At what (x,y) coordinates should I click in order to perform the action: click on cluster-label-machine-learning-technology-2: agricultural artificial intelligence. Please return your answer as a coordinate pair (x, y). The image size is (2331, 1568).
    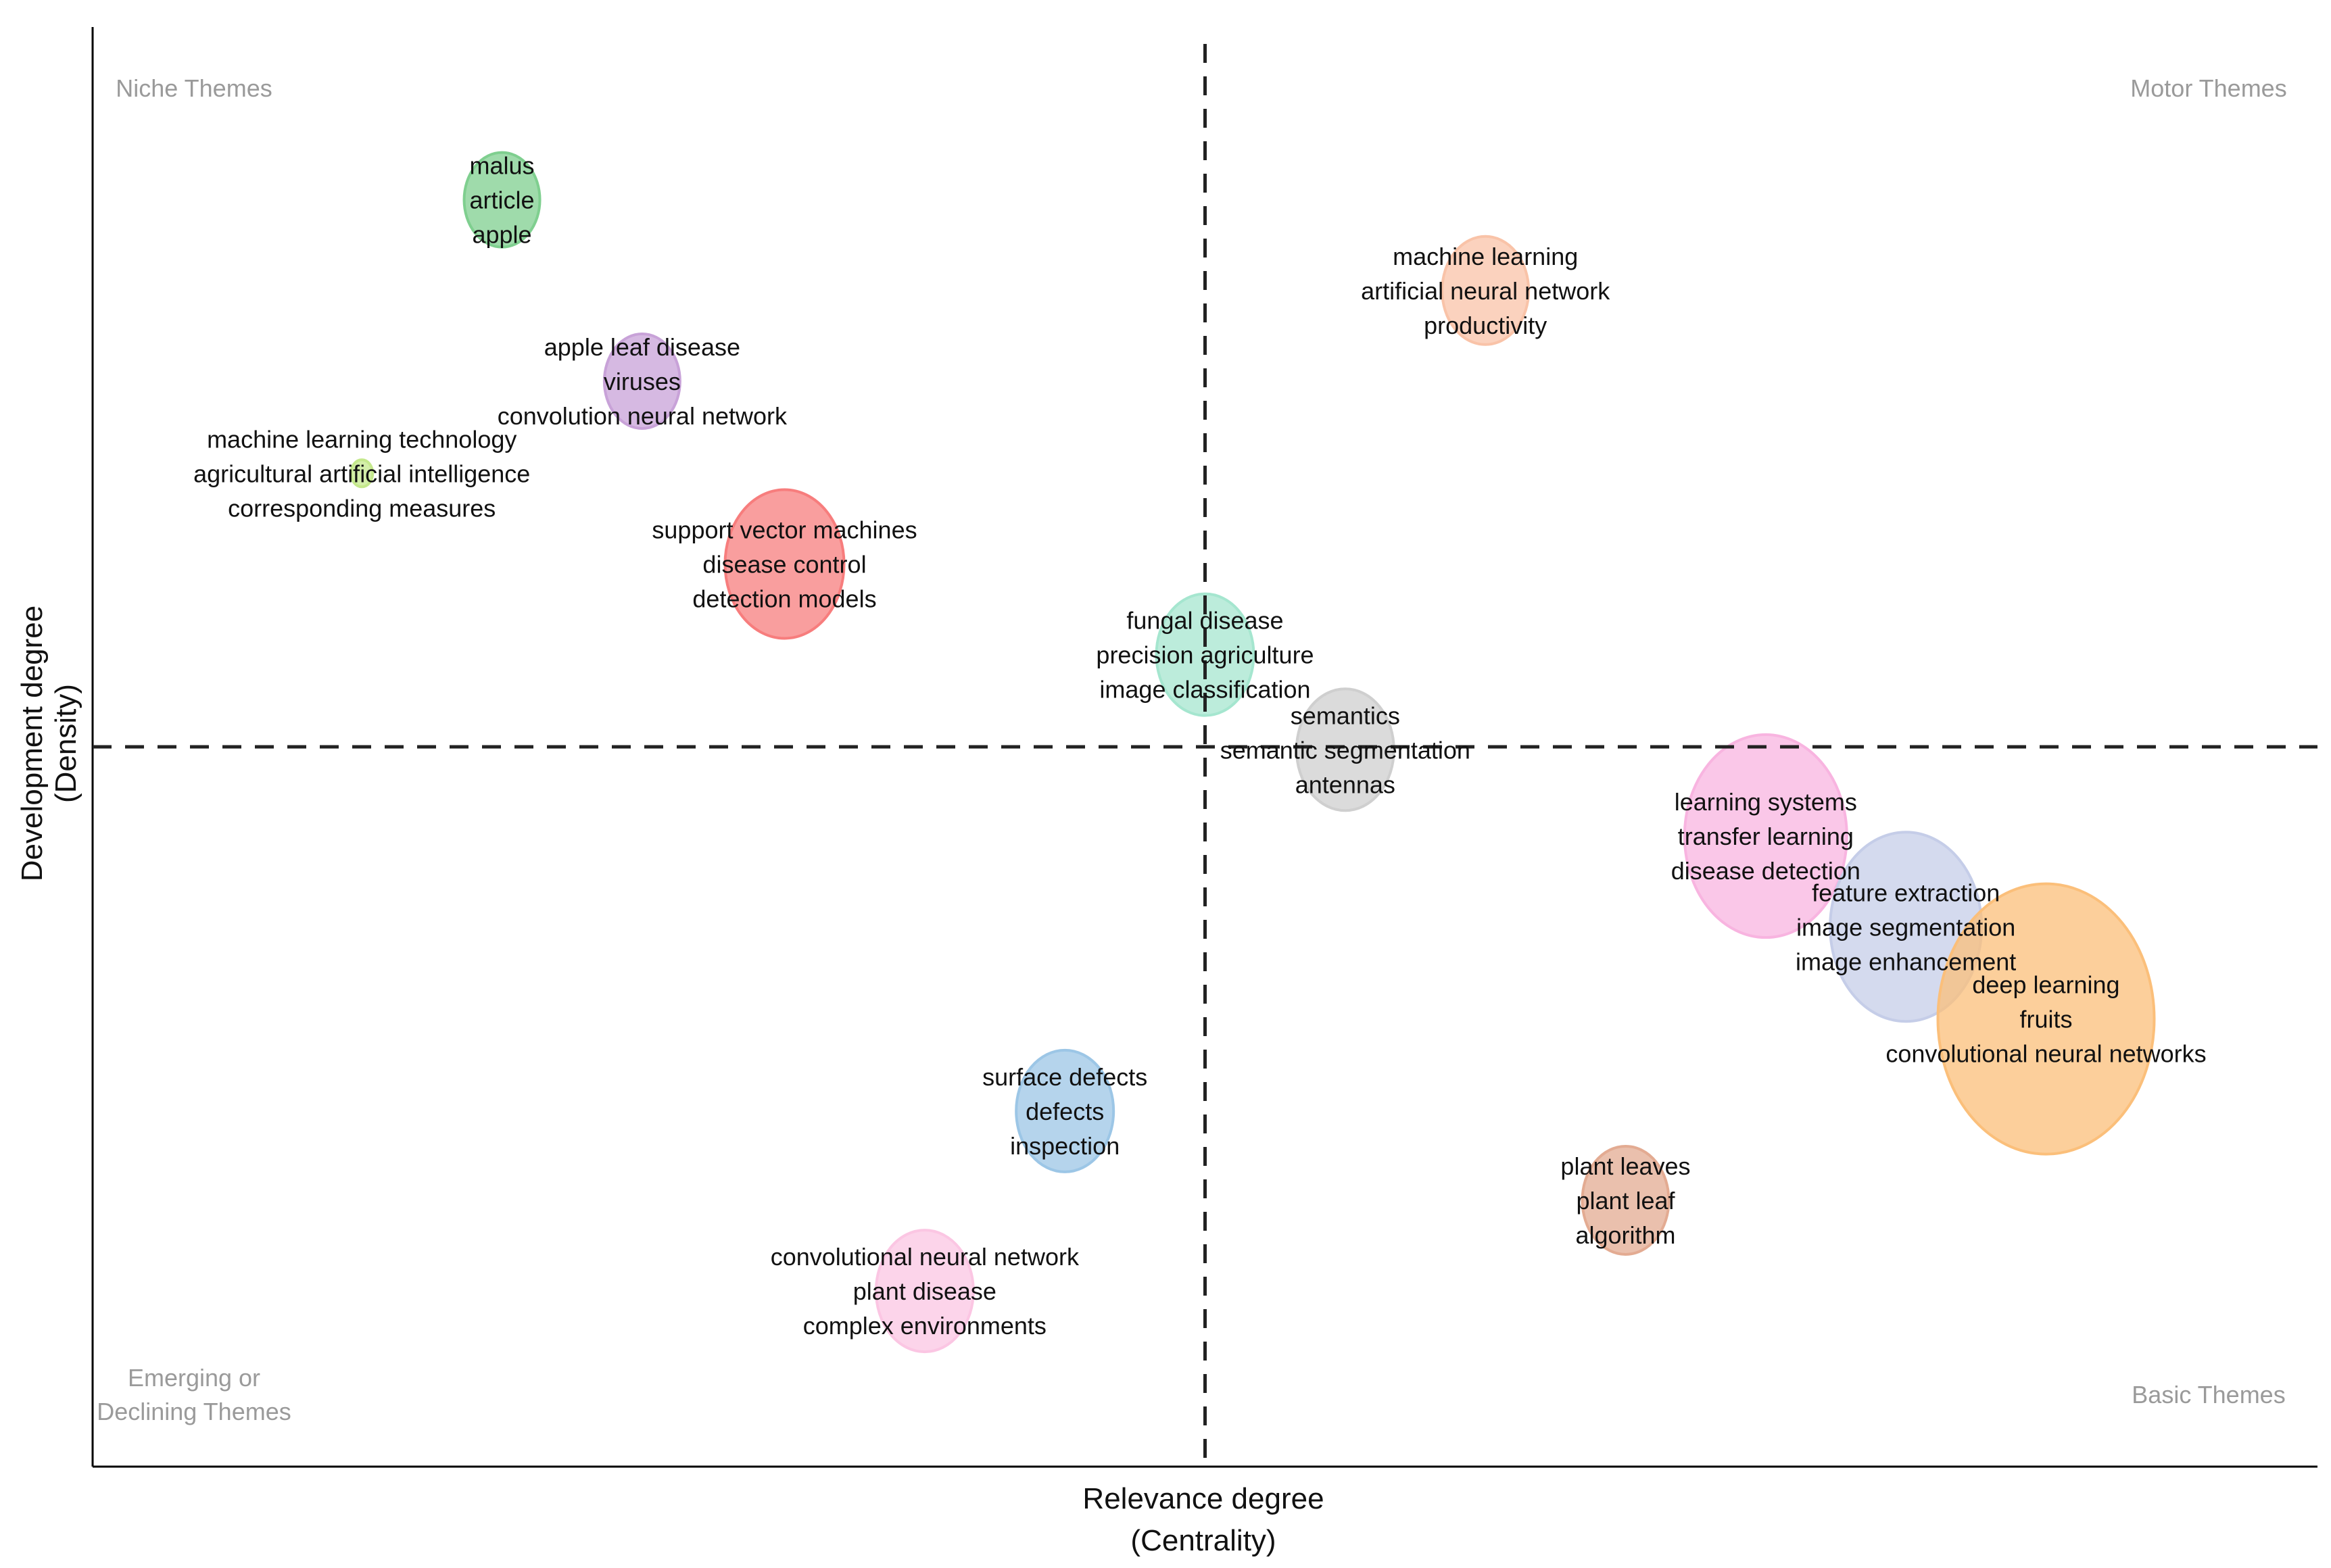
    Looking at the image, I should click on (361, 474).